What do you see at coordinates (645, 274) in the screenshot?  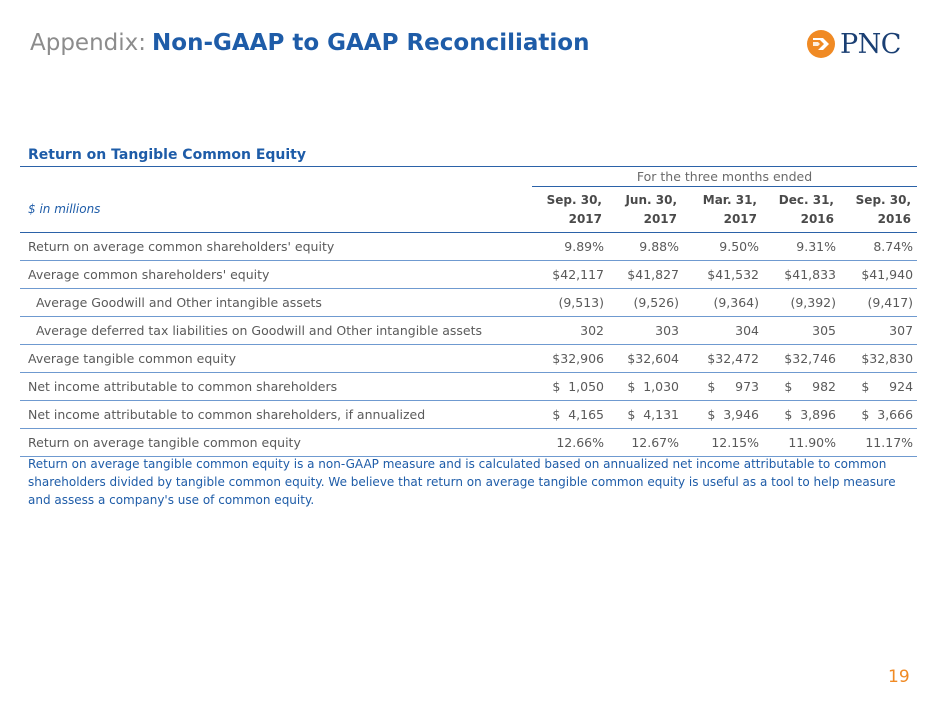 I see `row-value: $41,827` at bounding box center [645, 274].